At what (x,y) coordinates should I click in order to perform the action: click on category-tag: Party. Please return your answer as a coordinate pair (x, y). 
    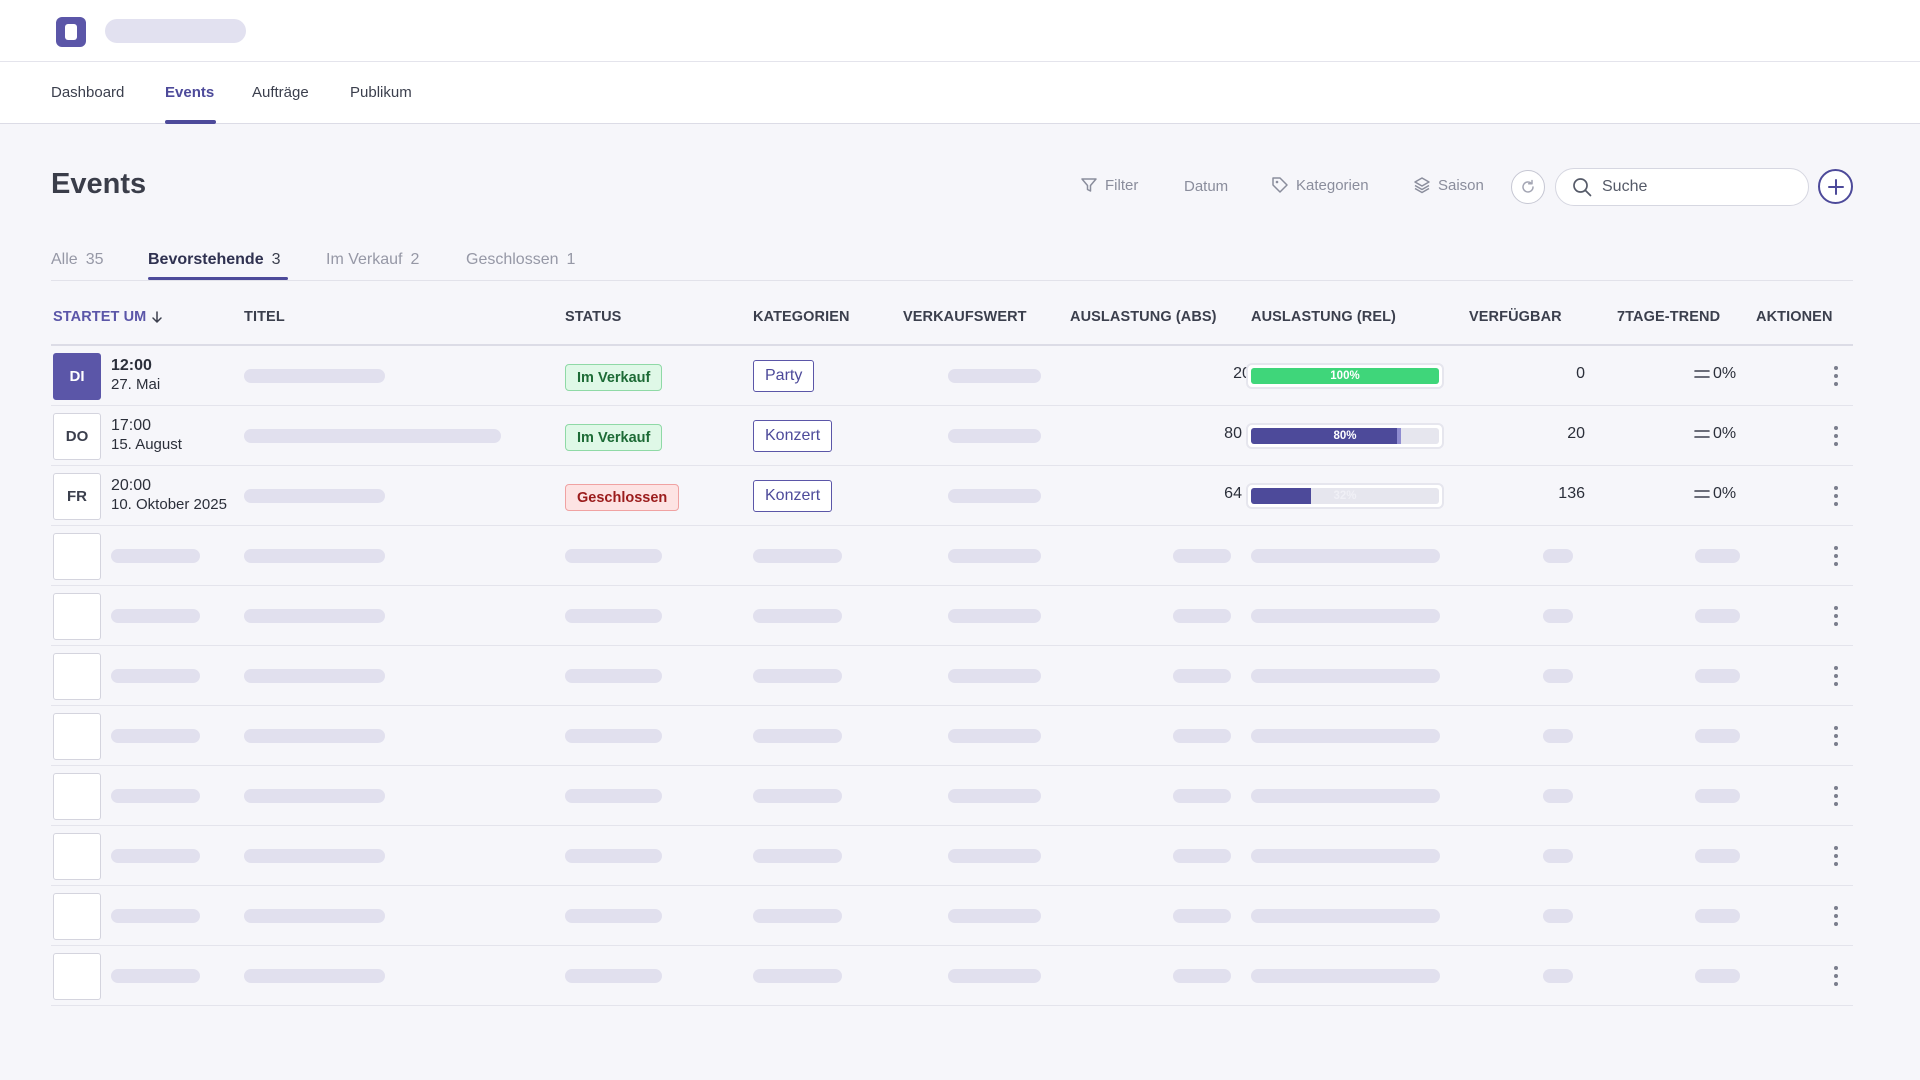
    Looking at the image, I should click on (784, 376).